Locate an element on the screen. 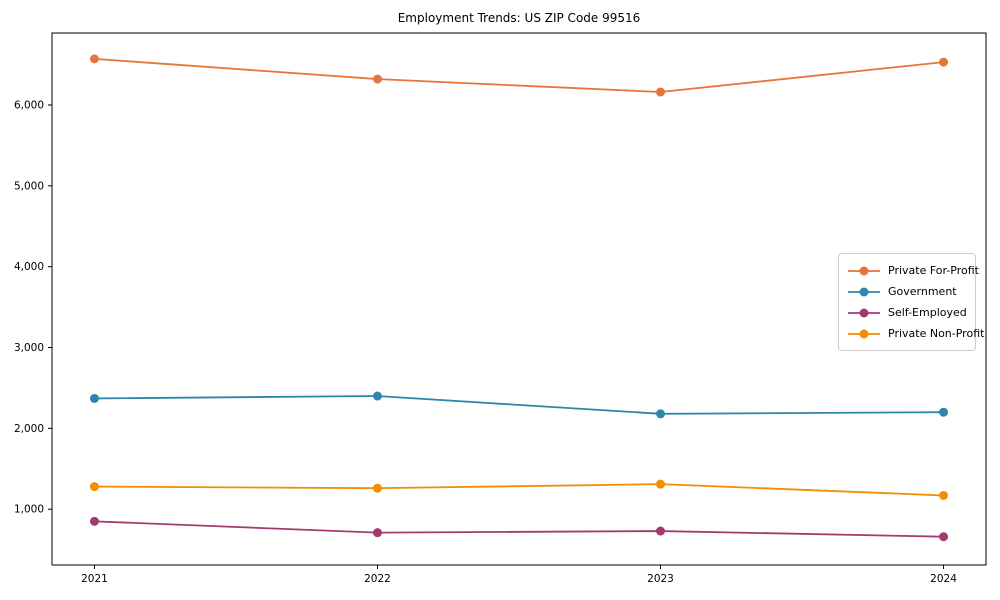 The width and height of the screenshot is (1000, 600). x-tick-label: 2024 is located at coordinates (943, 579).